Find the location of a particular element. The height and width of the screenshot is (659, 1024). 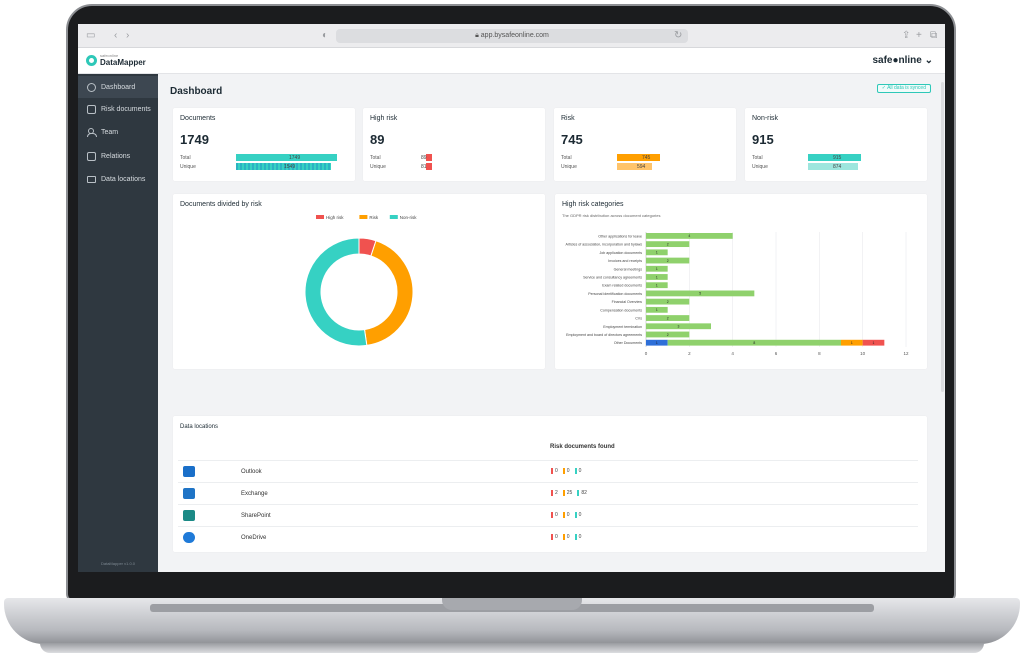

data-location-row: OneDrive 0 0 0 is located at coordinates (548, 537).